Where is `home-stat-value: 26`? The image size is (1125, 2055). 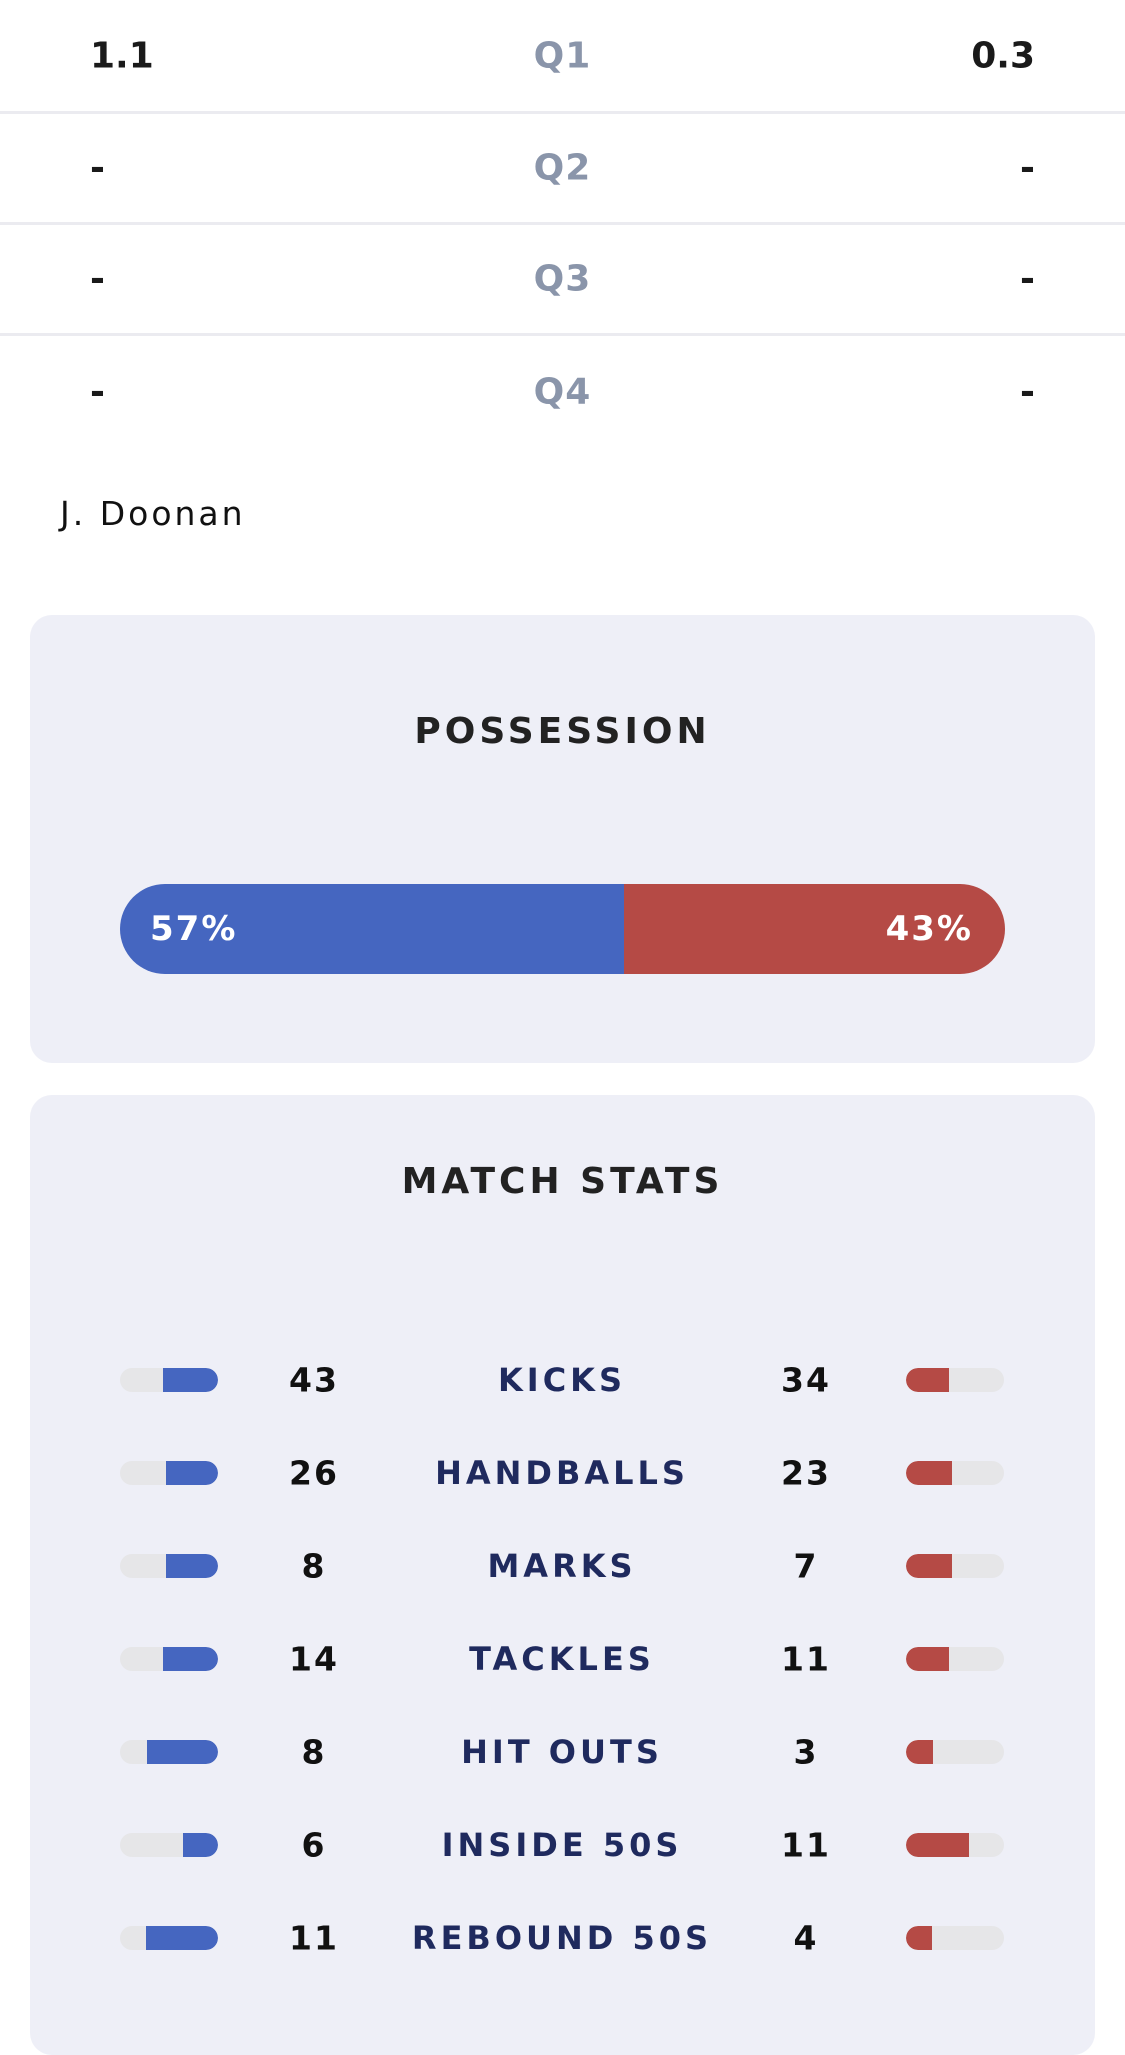
home-stat-value: 26 is located at coordinates (314, 1473).